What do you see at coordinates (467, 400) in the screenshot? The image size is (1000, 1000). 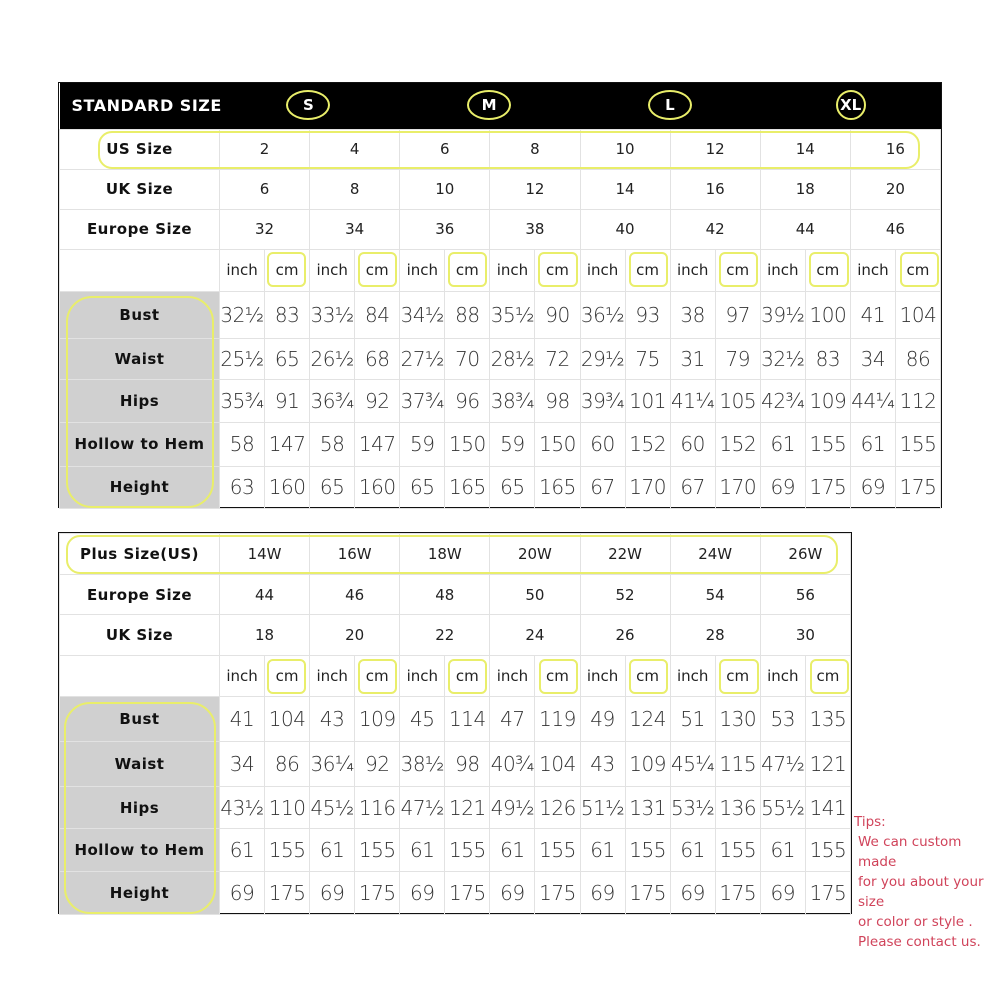 I see `measure-value: 96` at bounding box center [467, 400].